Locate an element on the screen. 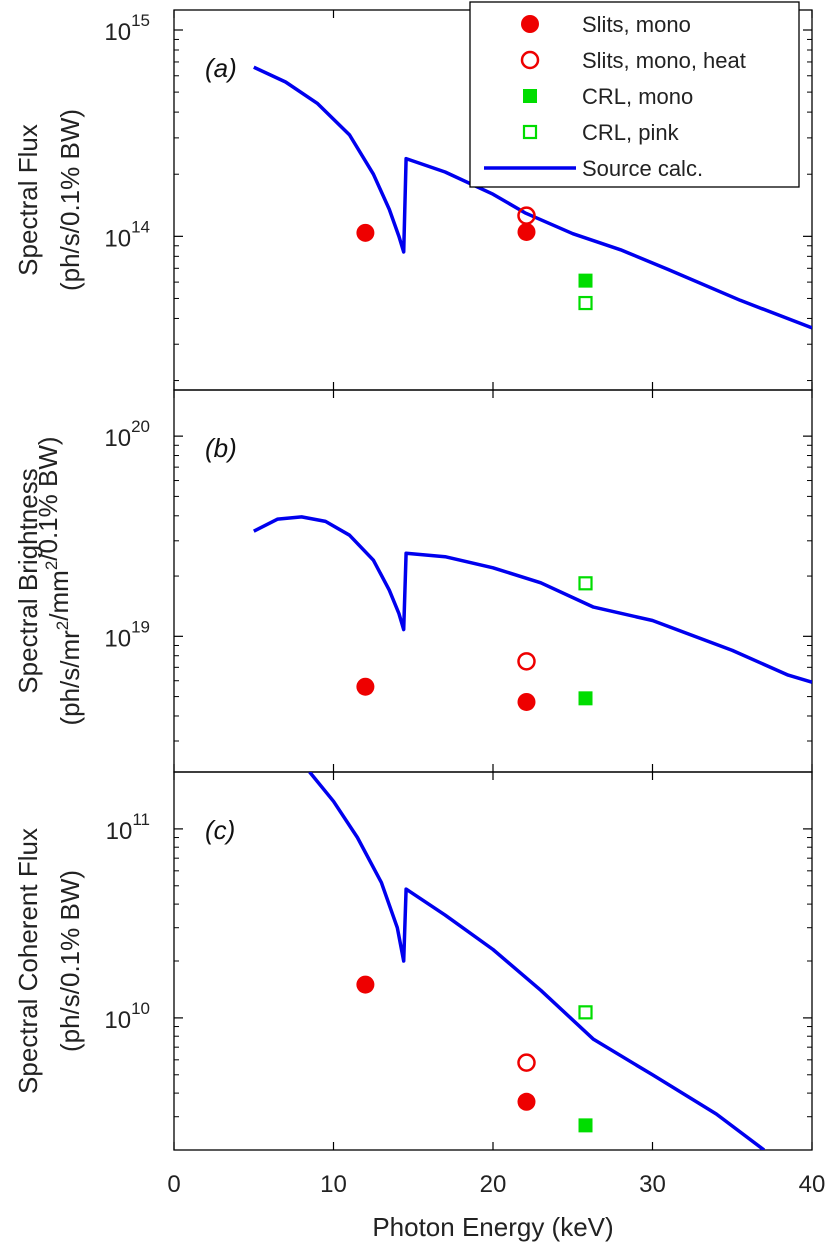 This screenshot has width=830, height=1249. y-tick-exponent: 10 is located at coordinates (140, 1008).